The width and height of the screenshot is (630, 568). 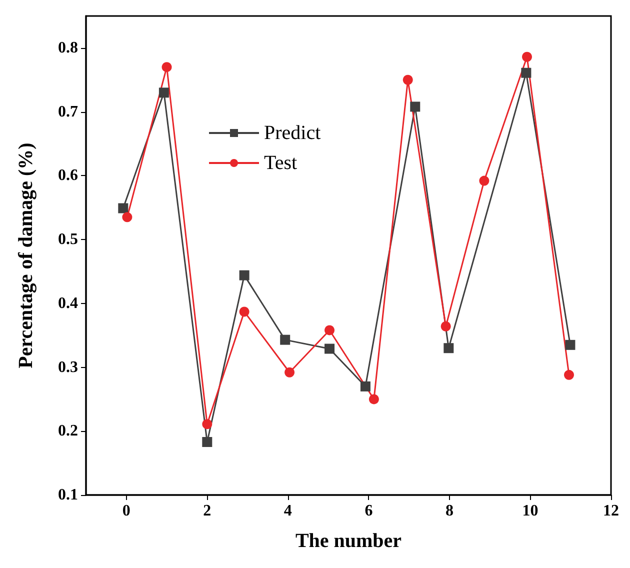 I want to click on x-tick-label: 12, so click(x=611, y=511).